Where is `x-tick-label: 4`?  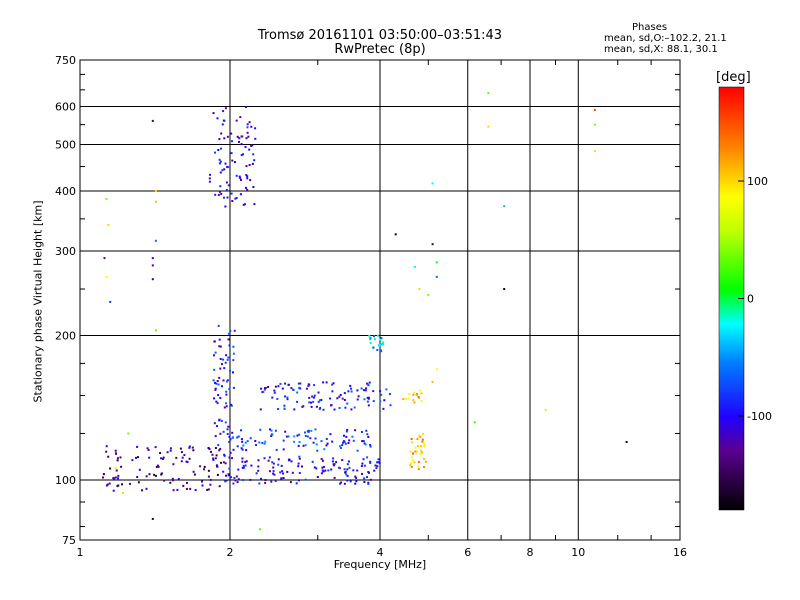 x-tick-label: 4 is located at coordinates (380, 552).